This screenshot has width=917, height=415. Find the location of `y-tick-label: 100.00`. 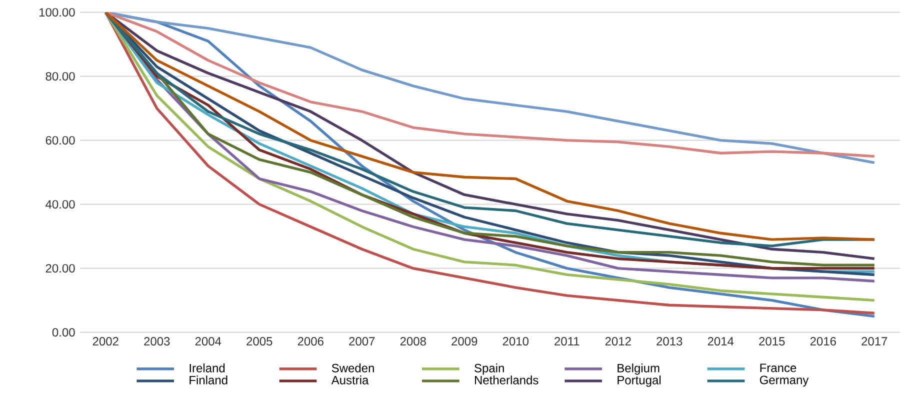

y-tick-label: 100.00 is located at coordinates (57, 12).